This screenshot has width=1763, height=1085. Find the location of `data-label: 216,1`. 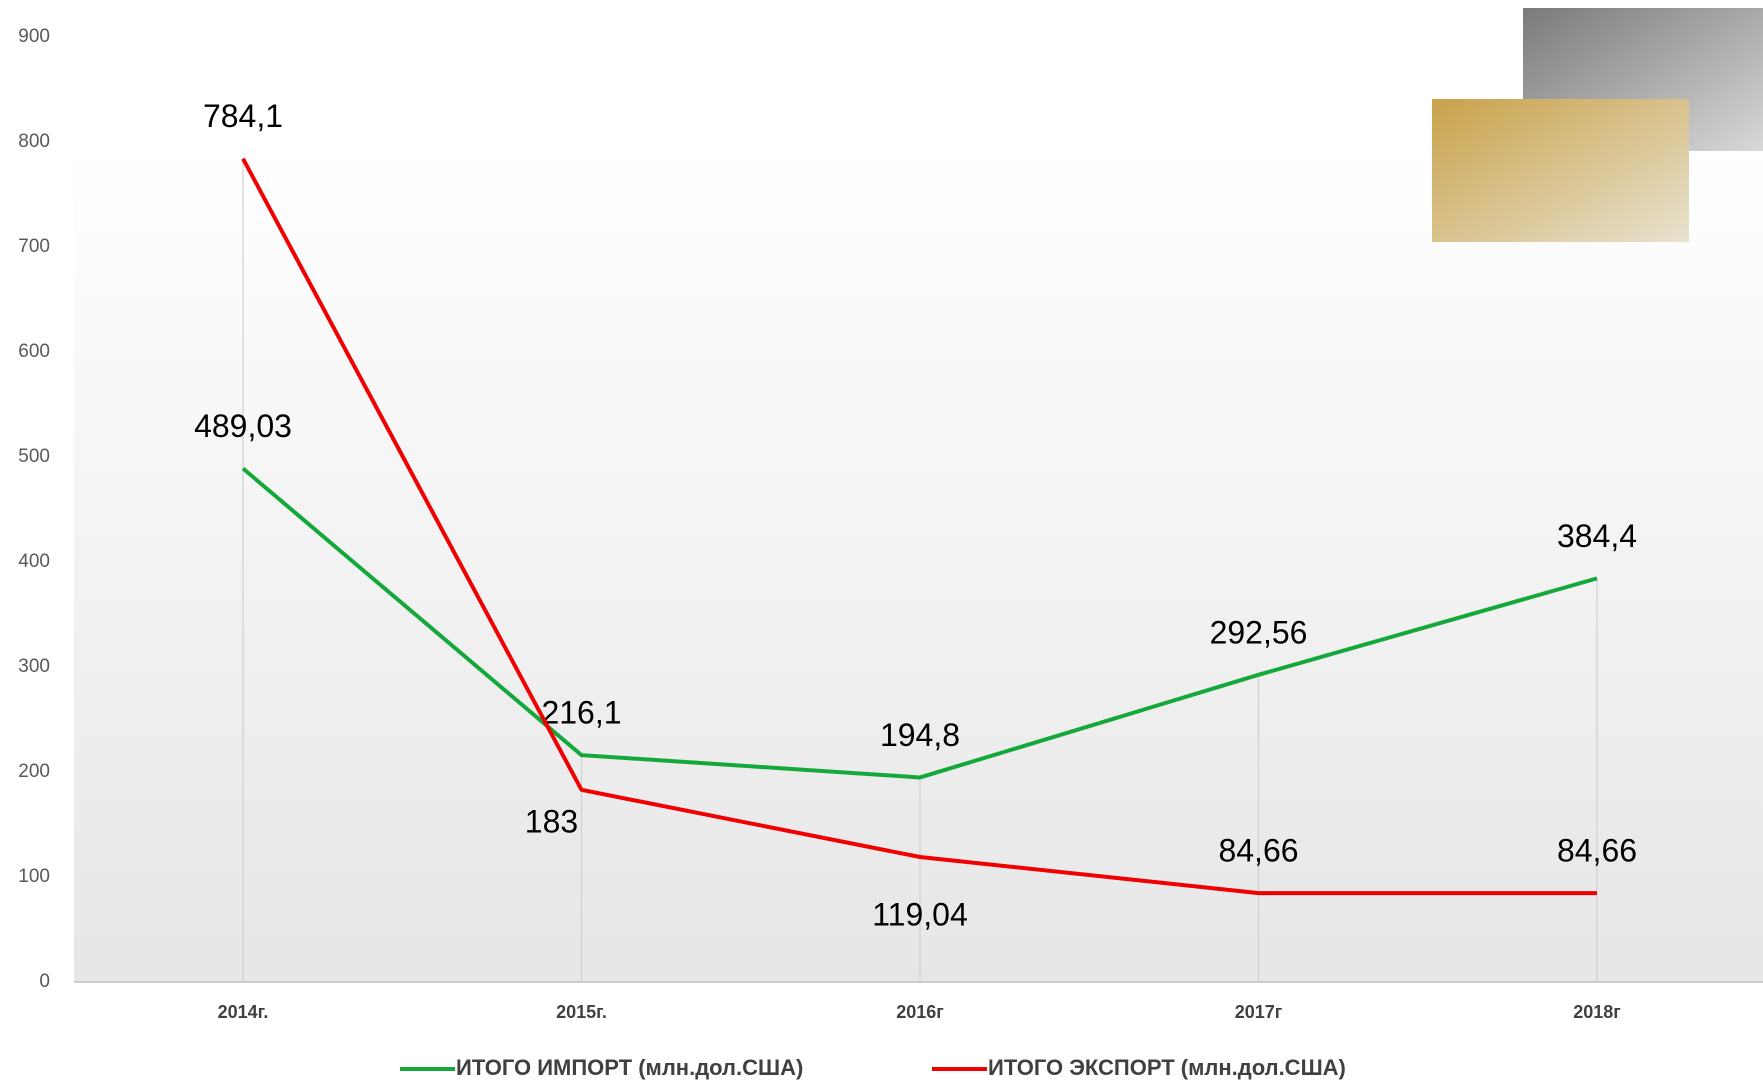

data-label: 216,1 is located at coordinates (581, 713).